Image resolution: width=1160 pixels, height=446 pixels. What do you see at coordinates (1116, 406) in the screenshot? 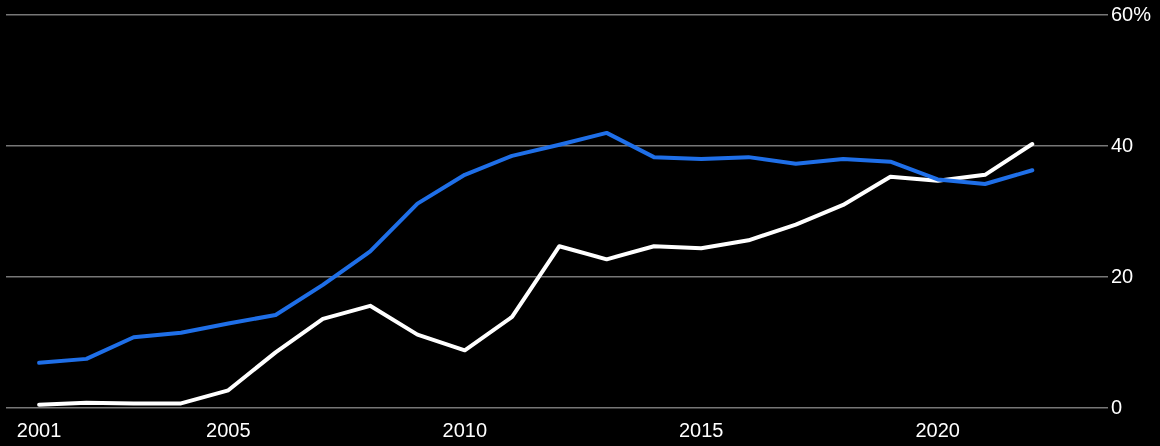
I see `y-tick-label: 0` at bounding box center [1116, 406].